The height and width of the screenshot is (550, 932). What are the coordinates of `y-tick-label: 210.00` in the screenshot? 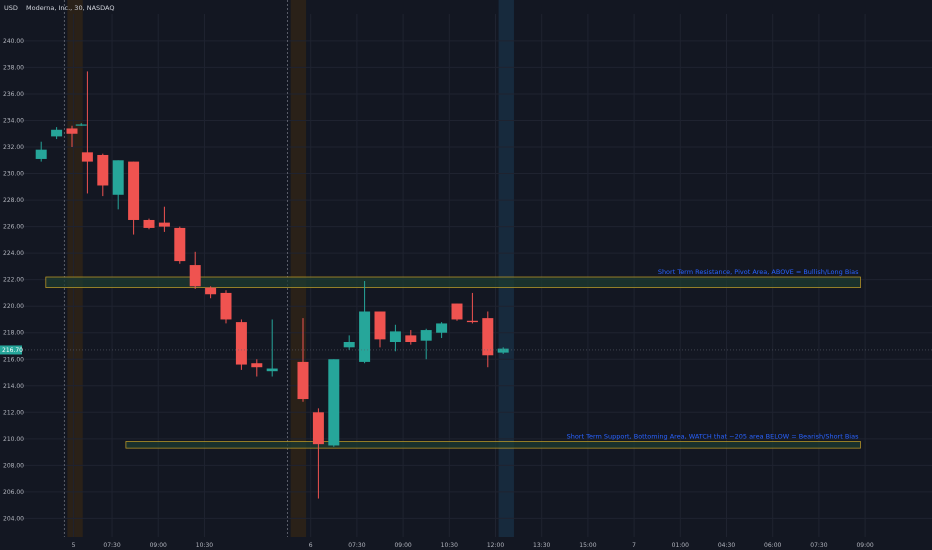 It's located at (13, 439).